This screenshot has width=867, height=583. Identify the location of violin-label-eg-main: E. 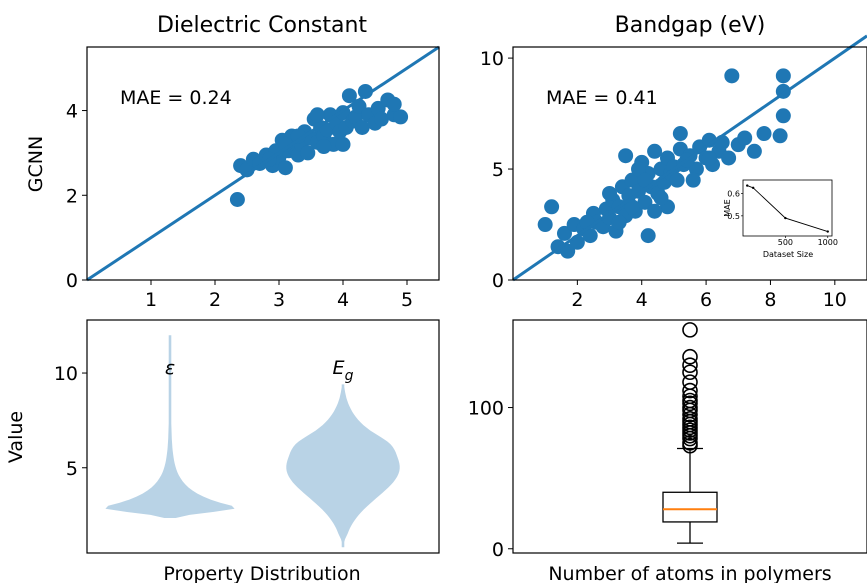
(339, 368).